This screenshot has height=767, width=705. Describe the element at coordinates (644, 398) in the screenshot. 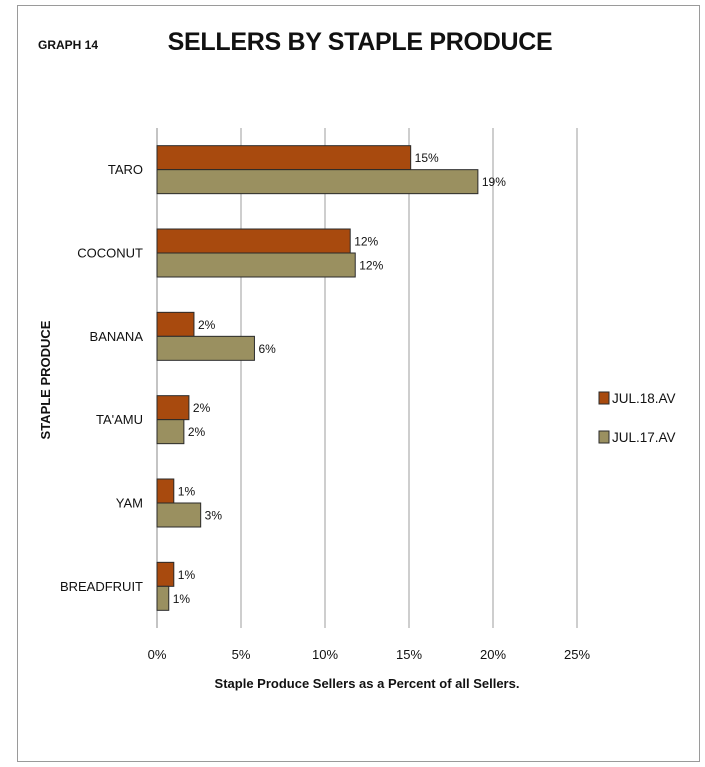

I see `legend-label: JUL.18.AV` at that location.